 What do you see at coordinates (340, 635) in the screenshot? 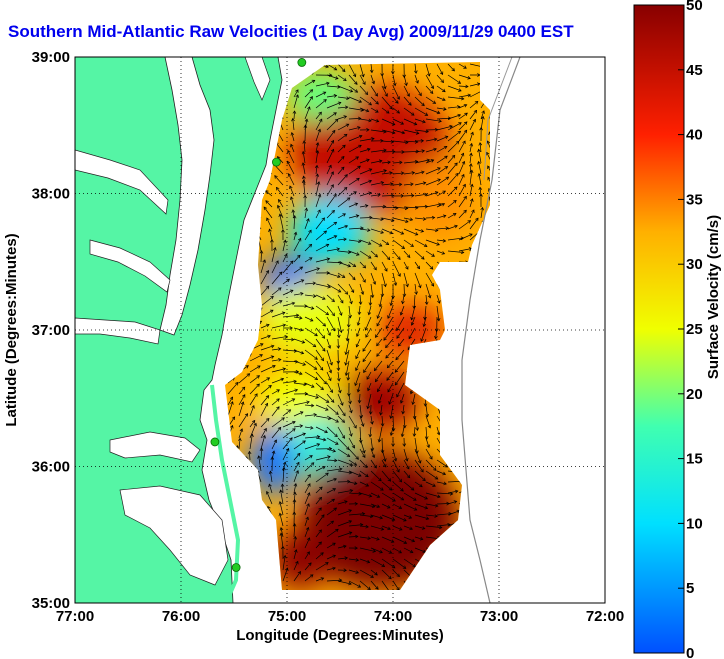
I see `x-axis-label: Longitude (Degrees:Minutes)` at bounding box center [340, 635].